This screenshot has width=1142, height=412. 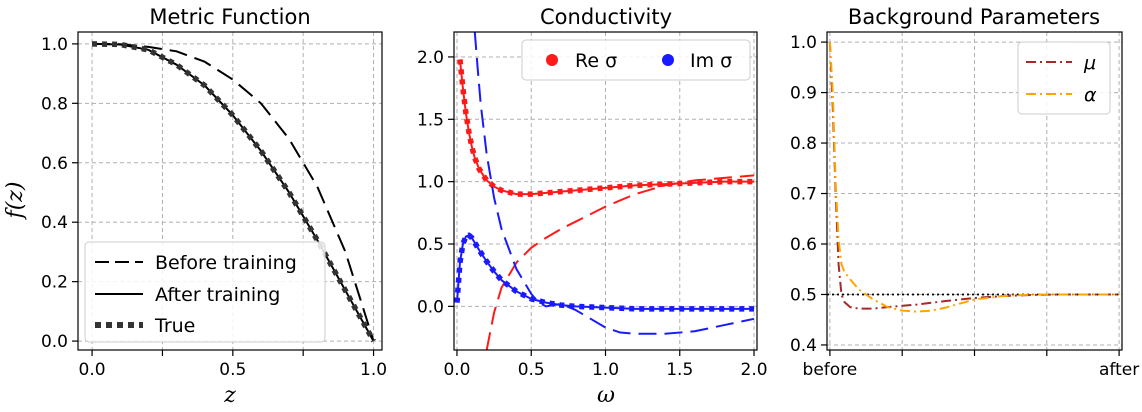 What do you see at coordinates (54, 283) in the screenshot?
I see `y-tick-label: 0.2` at bounding box center [54, 283].